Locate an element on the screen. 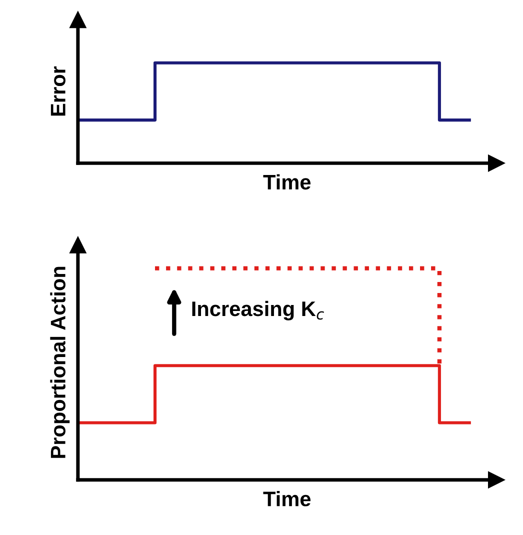  y-axis-title: Error is located at coordinates (58, 91).